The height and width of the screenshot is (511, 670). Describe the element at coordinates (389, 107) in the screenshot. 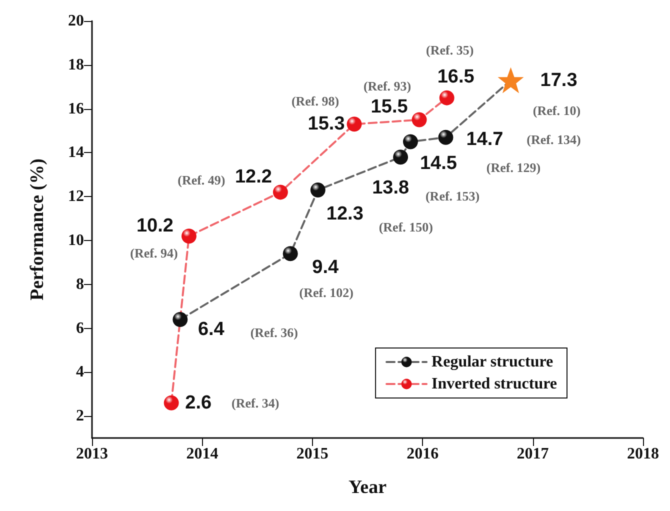

I see `data-label: 15.5` at that location.